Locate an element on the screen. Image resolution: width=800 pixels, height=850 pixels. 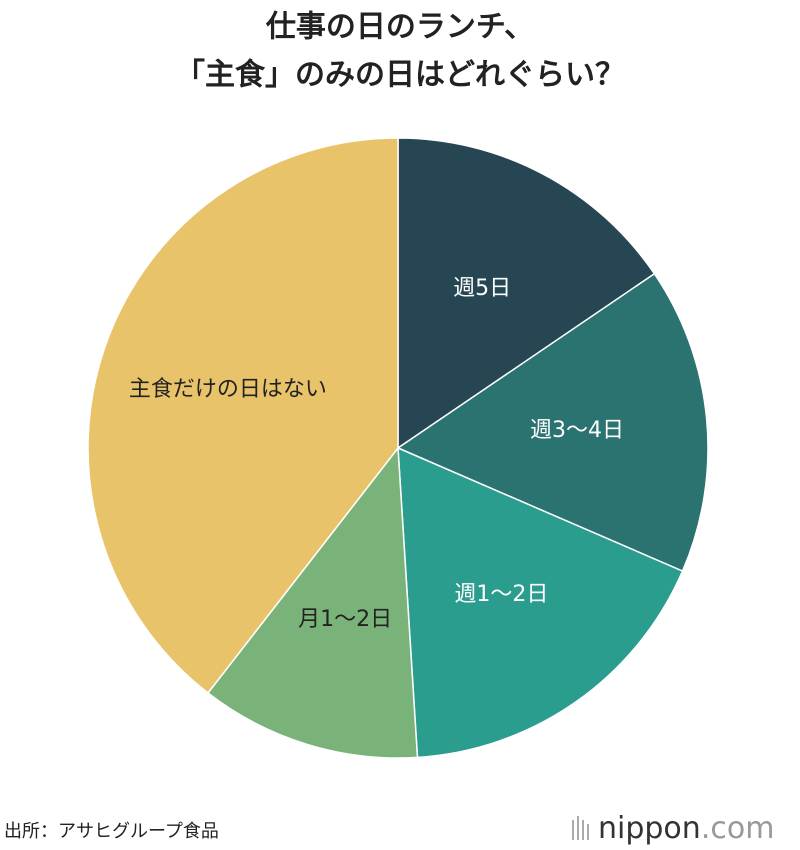
logo-name: nippon is located at coordinates (649, 828).